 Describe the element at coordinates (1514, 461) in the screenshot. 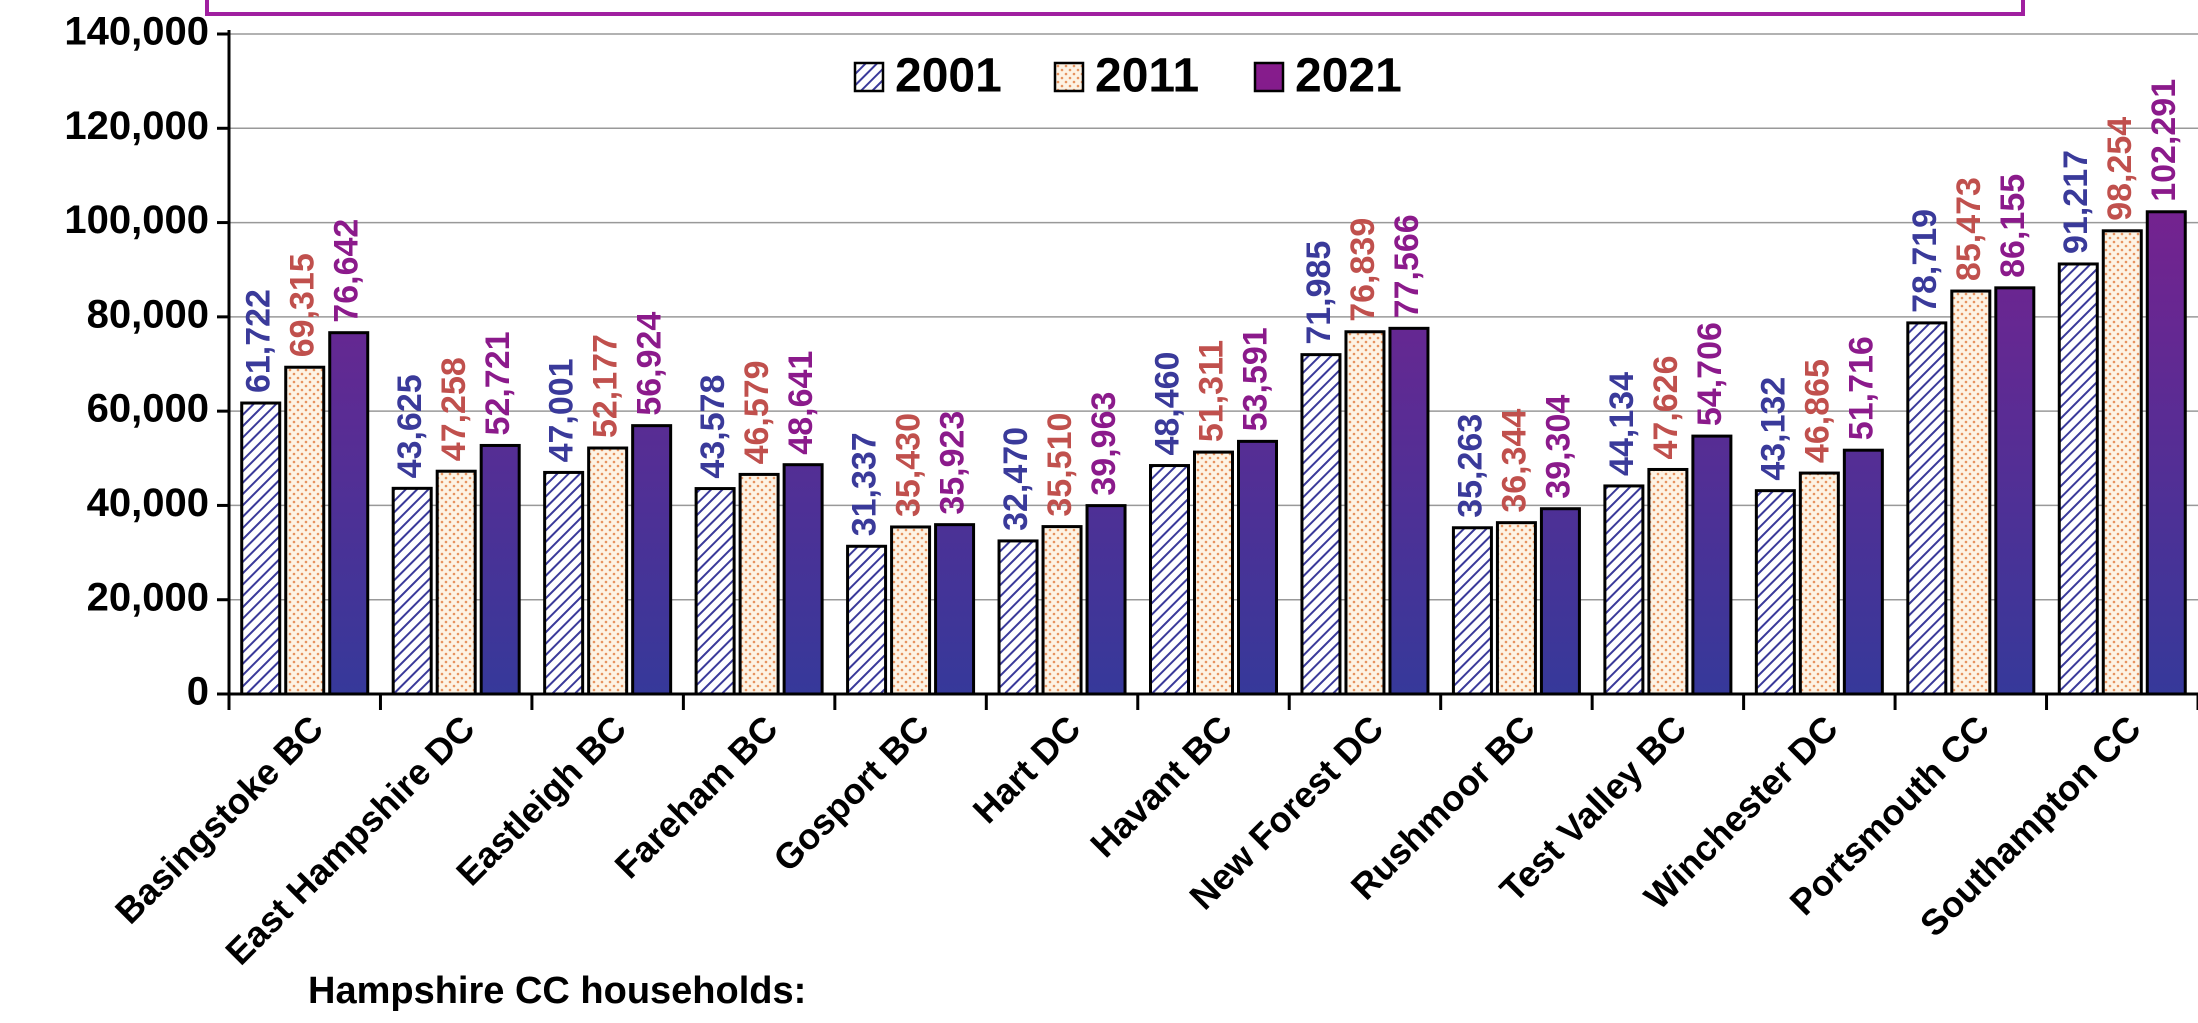

I see `data-label: 36,344` at that location.